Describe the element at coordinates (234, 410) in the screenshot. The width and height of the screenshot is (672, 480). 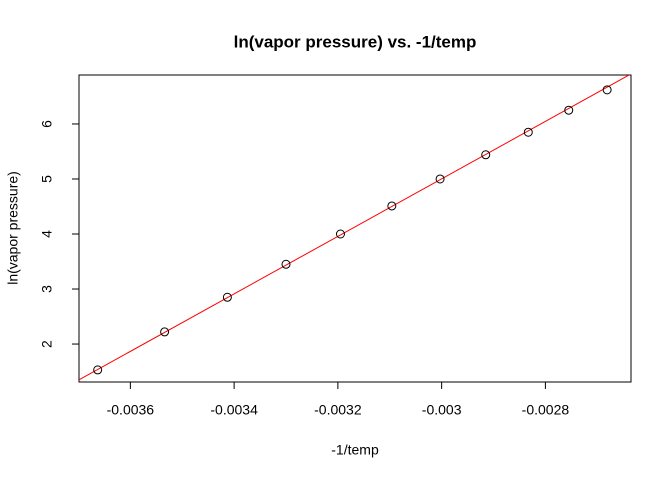
I see `x-tick-label: -0.0034` at that location.